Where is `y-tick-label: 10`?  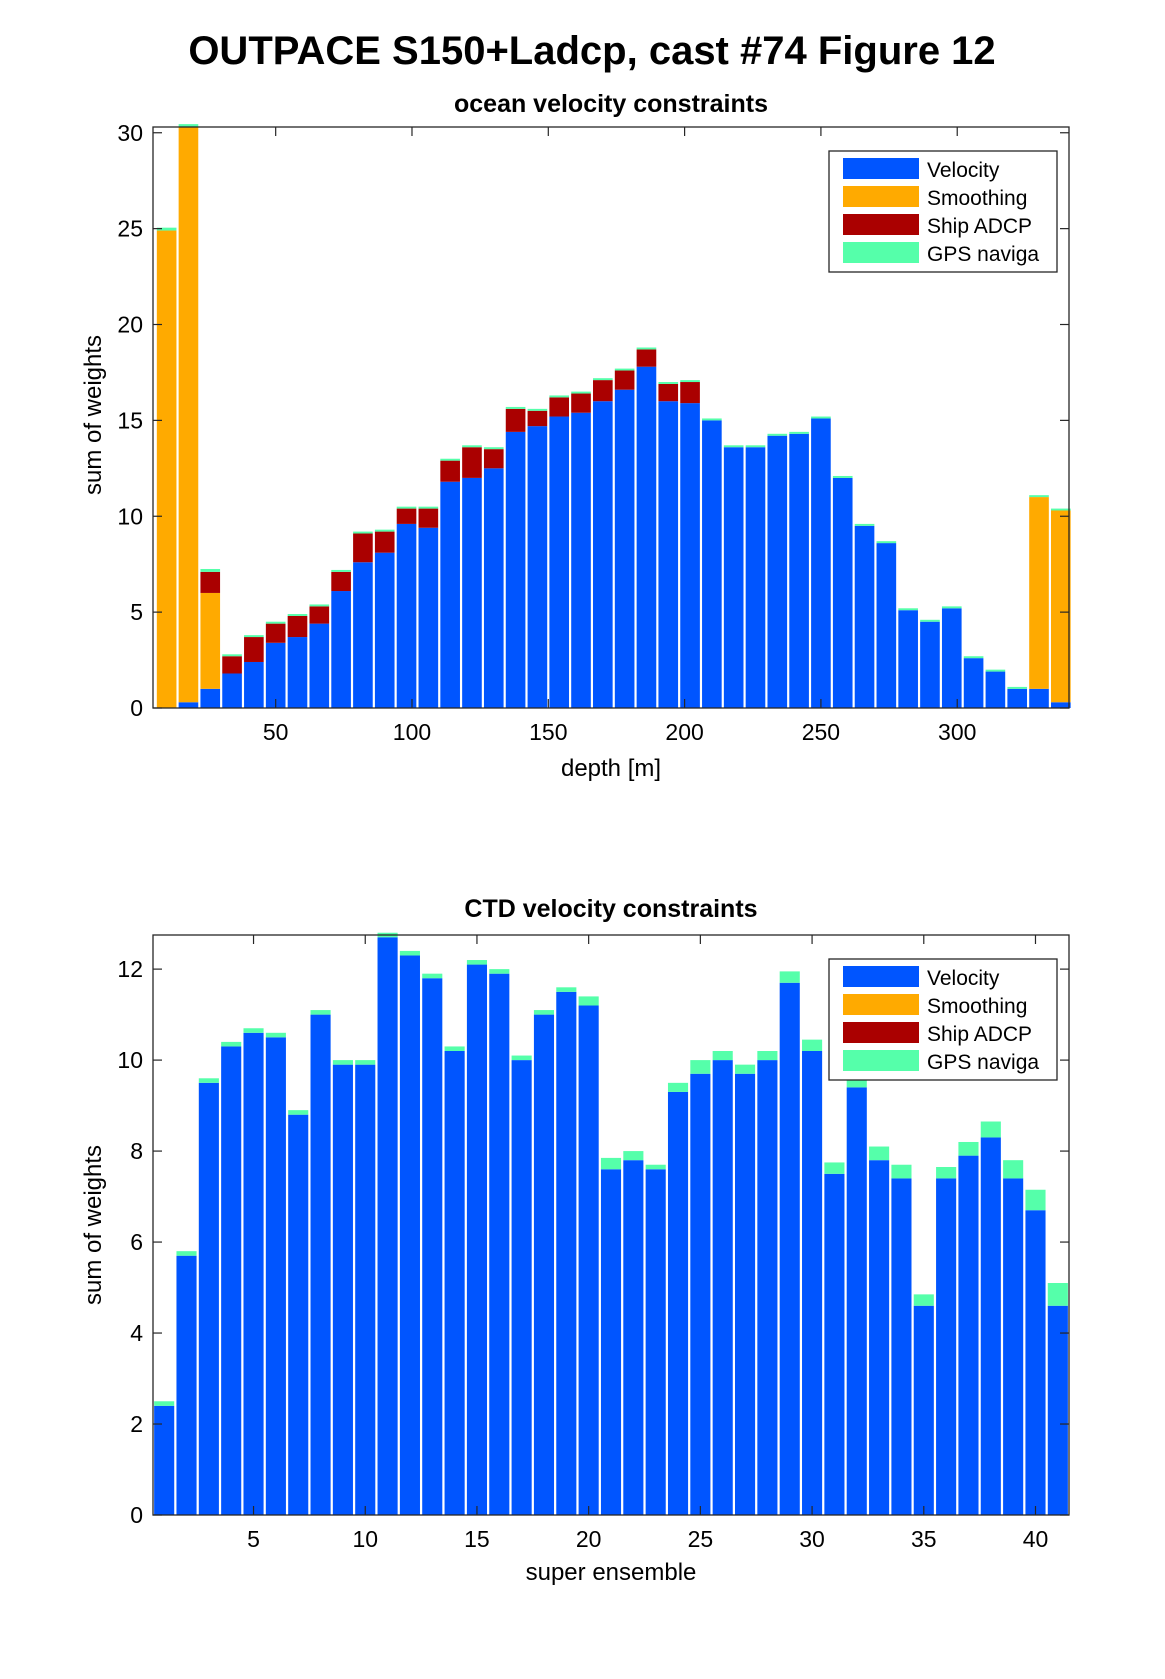 y-tick-label: 10 is located at coordinates (130, 516).